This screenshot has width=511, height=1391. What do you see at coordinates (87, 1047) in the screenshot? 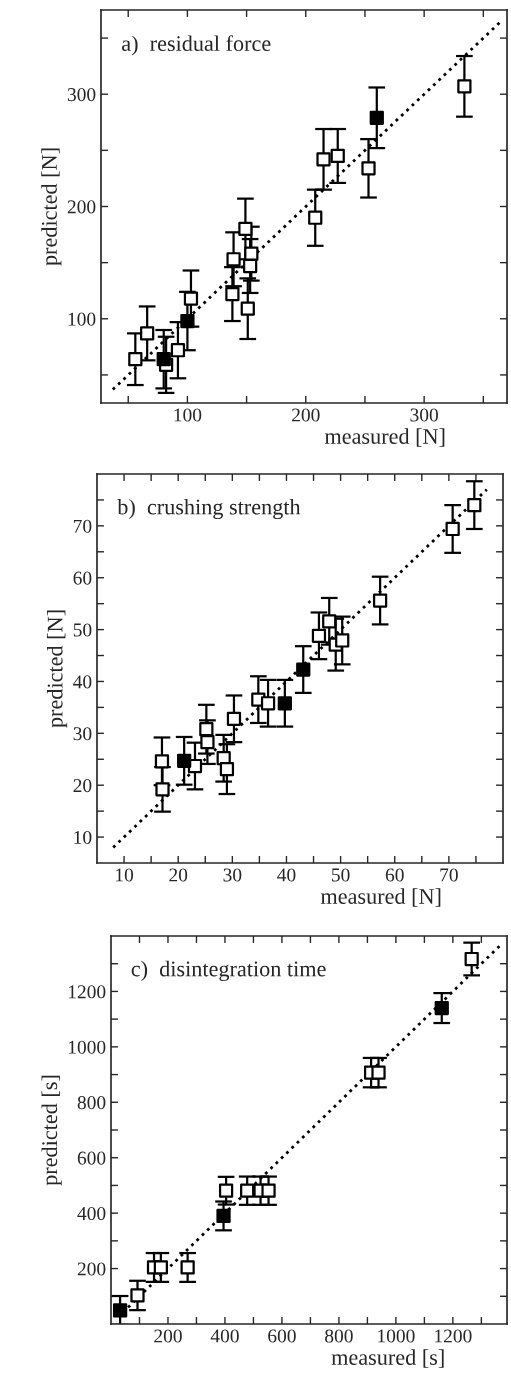
I see `y-tick-label: 1000` at bounding box center [87, 1047].